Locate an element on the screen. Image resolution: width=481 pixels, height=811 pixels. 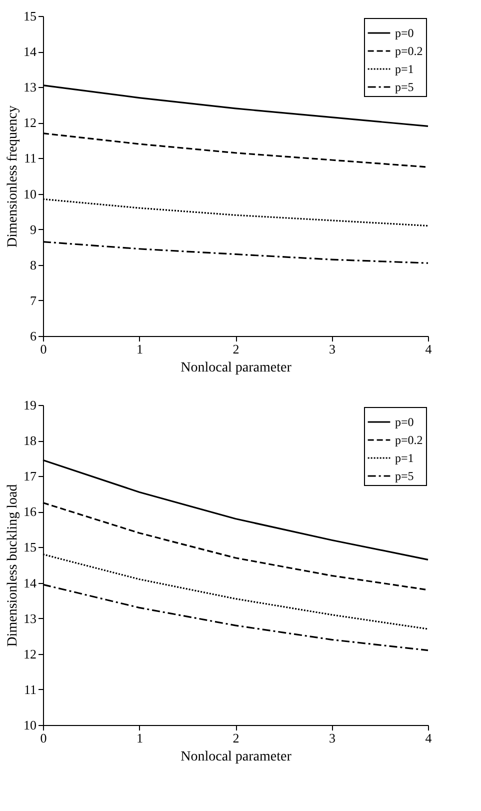
y-tick-label: 17 is located at coordinates (30, 476).